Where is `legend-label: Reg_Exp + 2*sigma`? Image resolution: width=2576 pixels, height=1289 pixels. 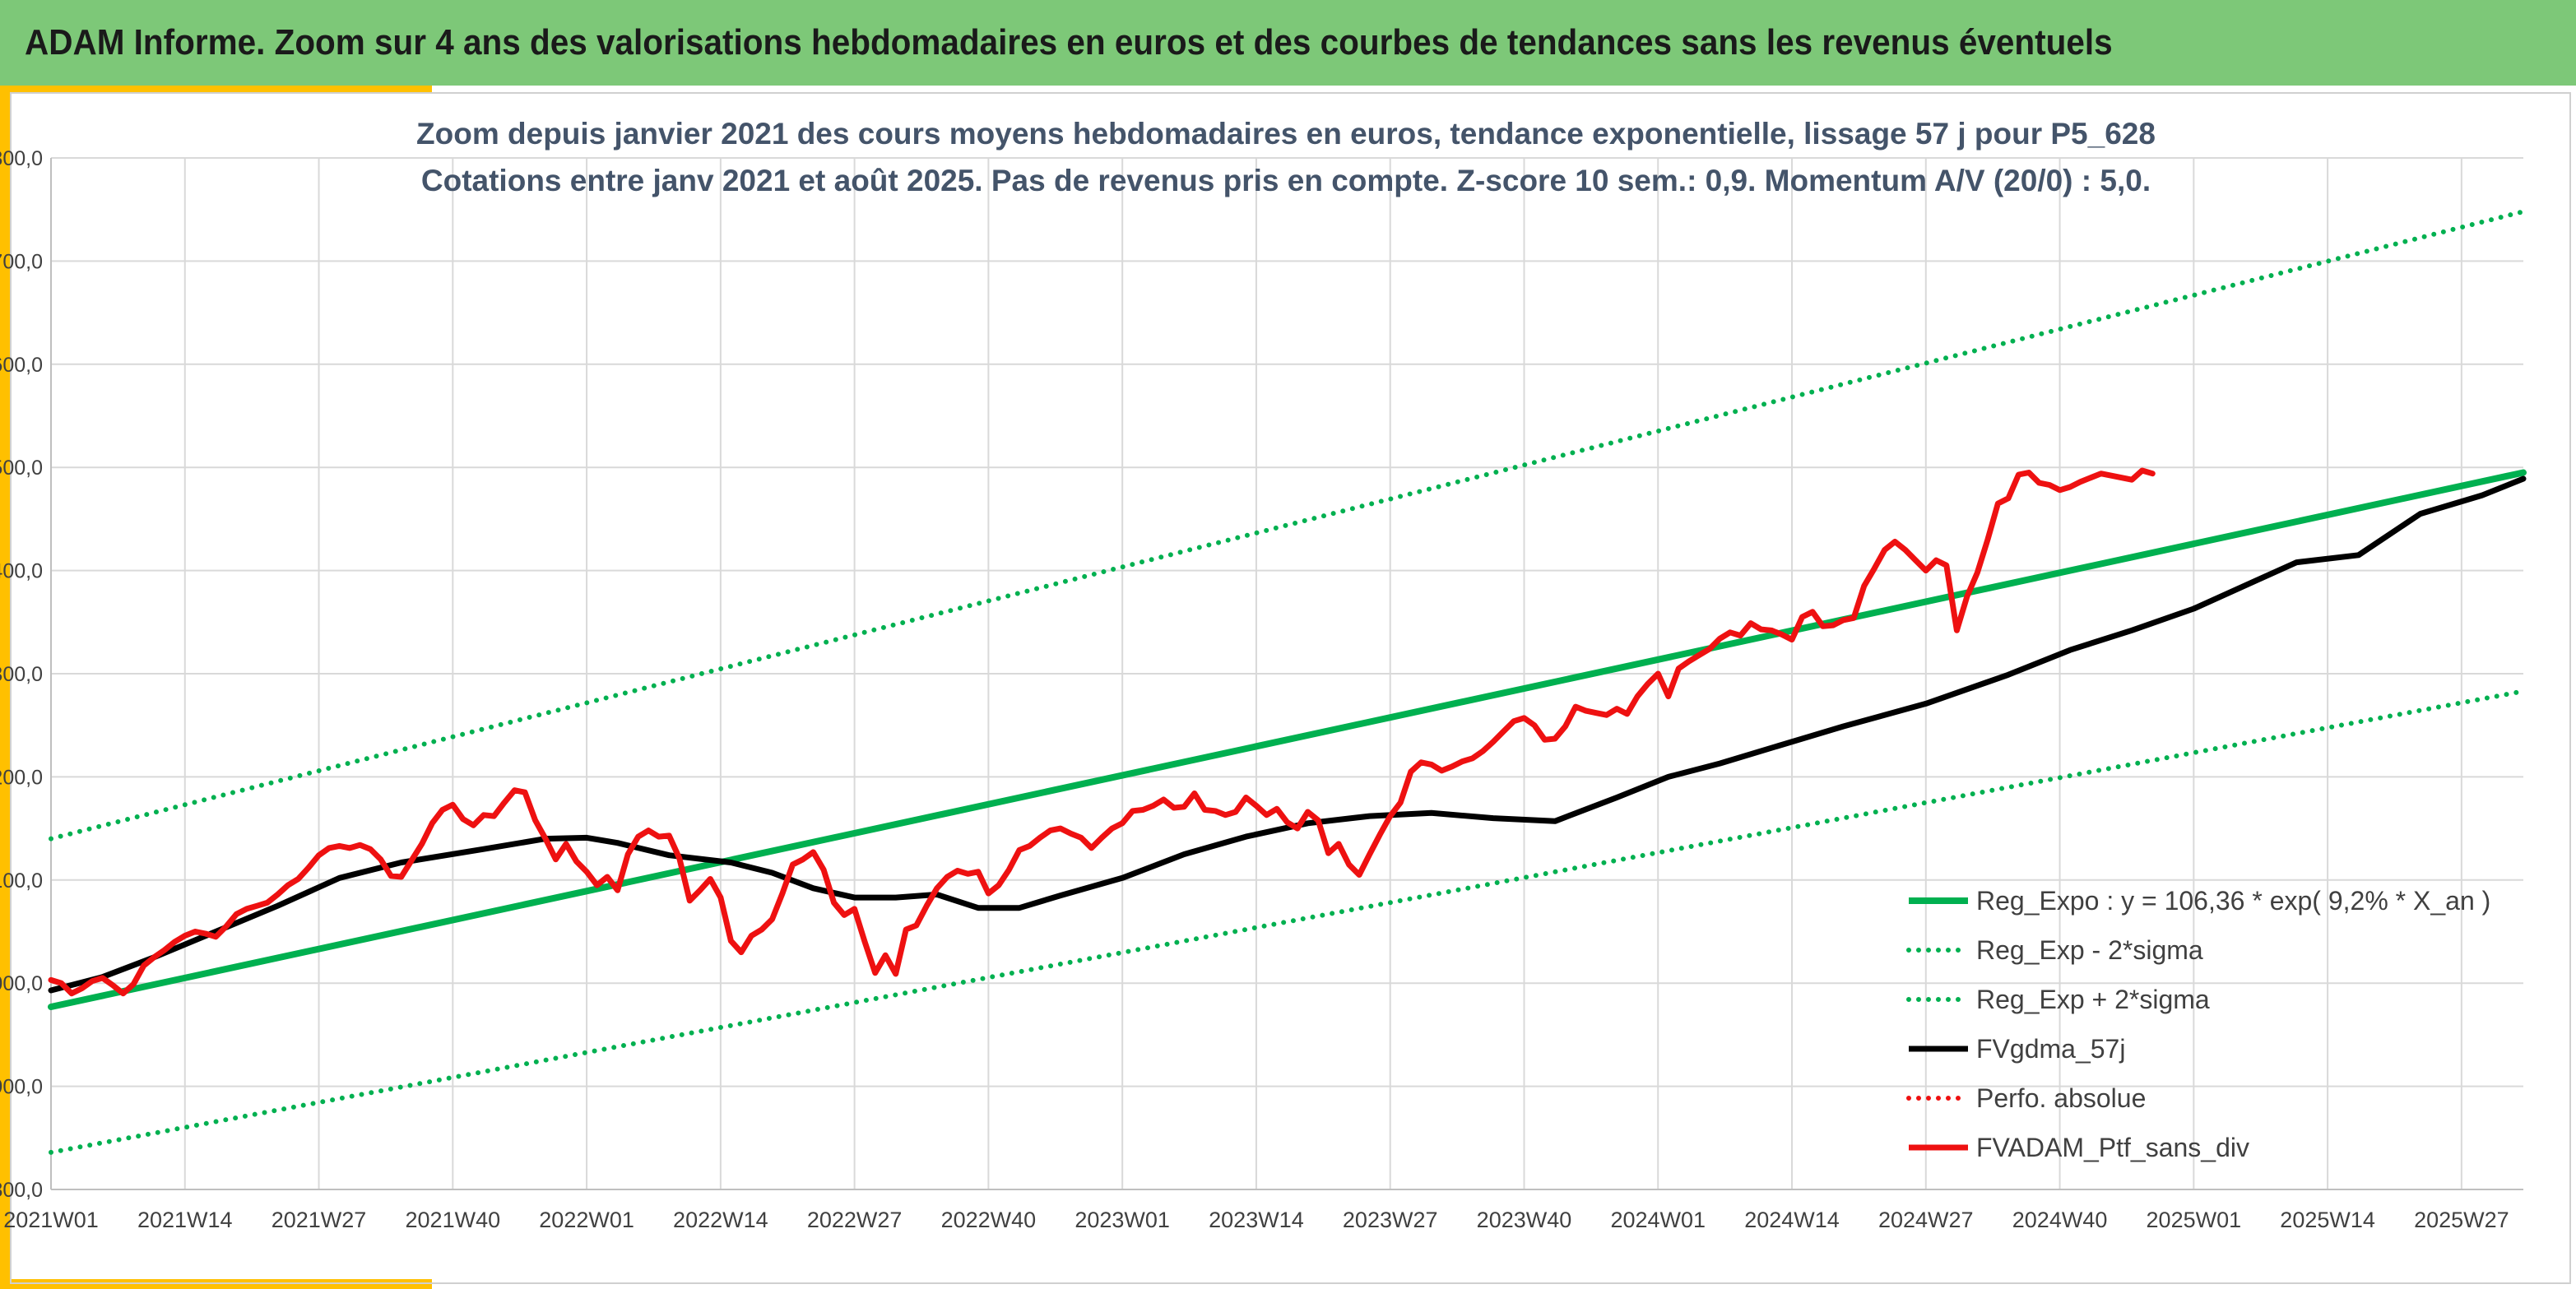
legend-label: Reg_Exp + 2*sigma is located at coordinates (2093, 999).